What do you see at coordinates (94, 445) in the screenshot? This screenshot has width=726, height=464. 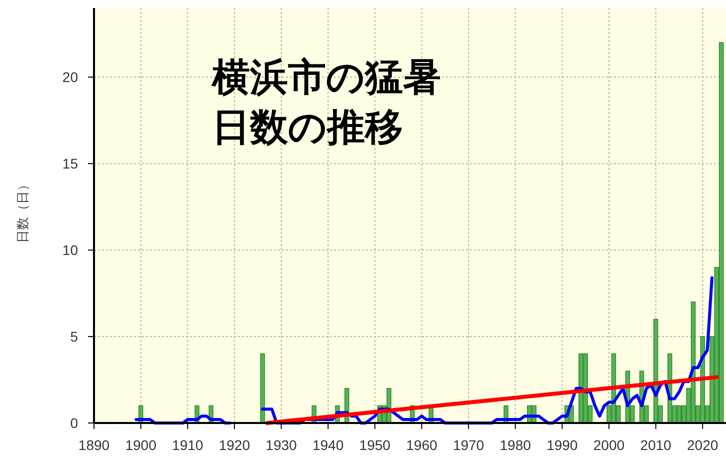 I see `x-tick-label: 1890` at bounding box center [94, 445].